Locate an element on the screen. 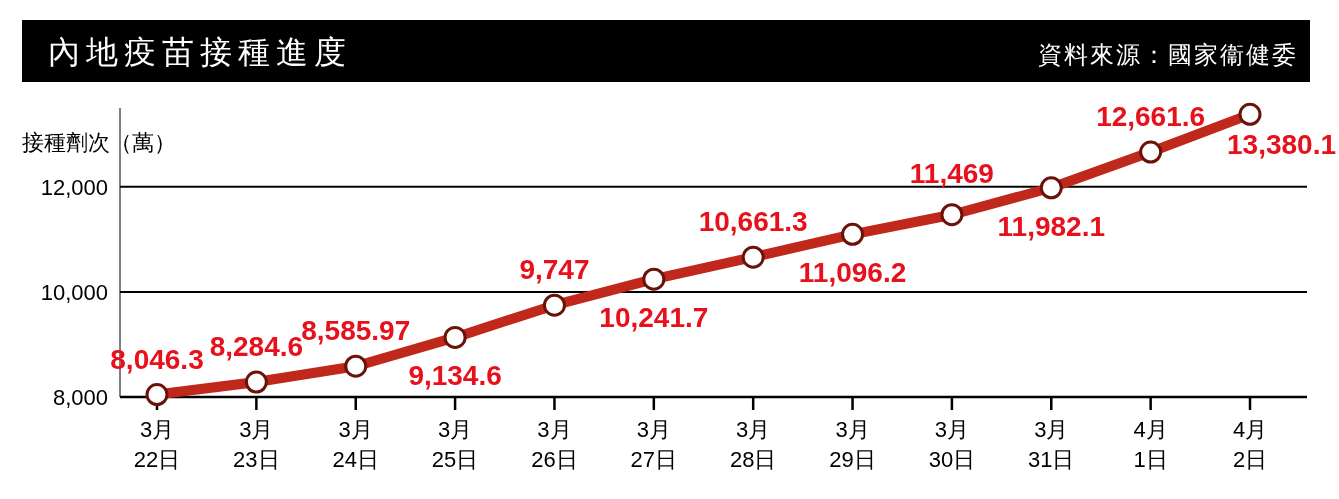  data-label: 9,134.6 is located at coordinates (455, 376).